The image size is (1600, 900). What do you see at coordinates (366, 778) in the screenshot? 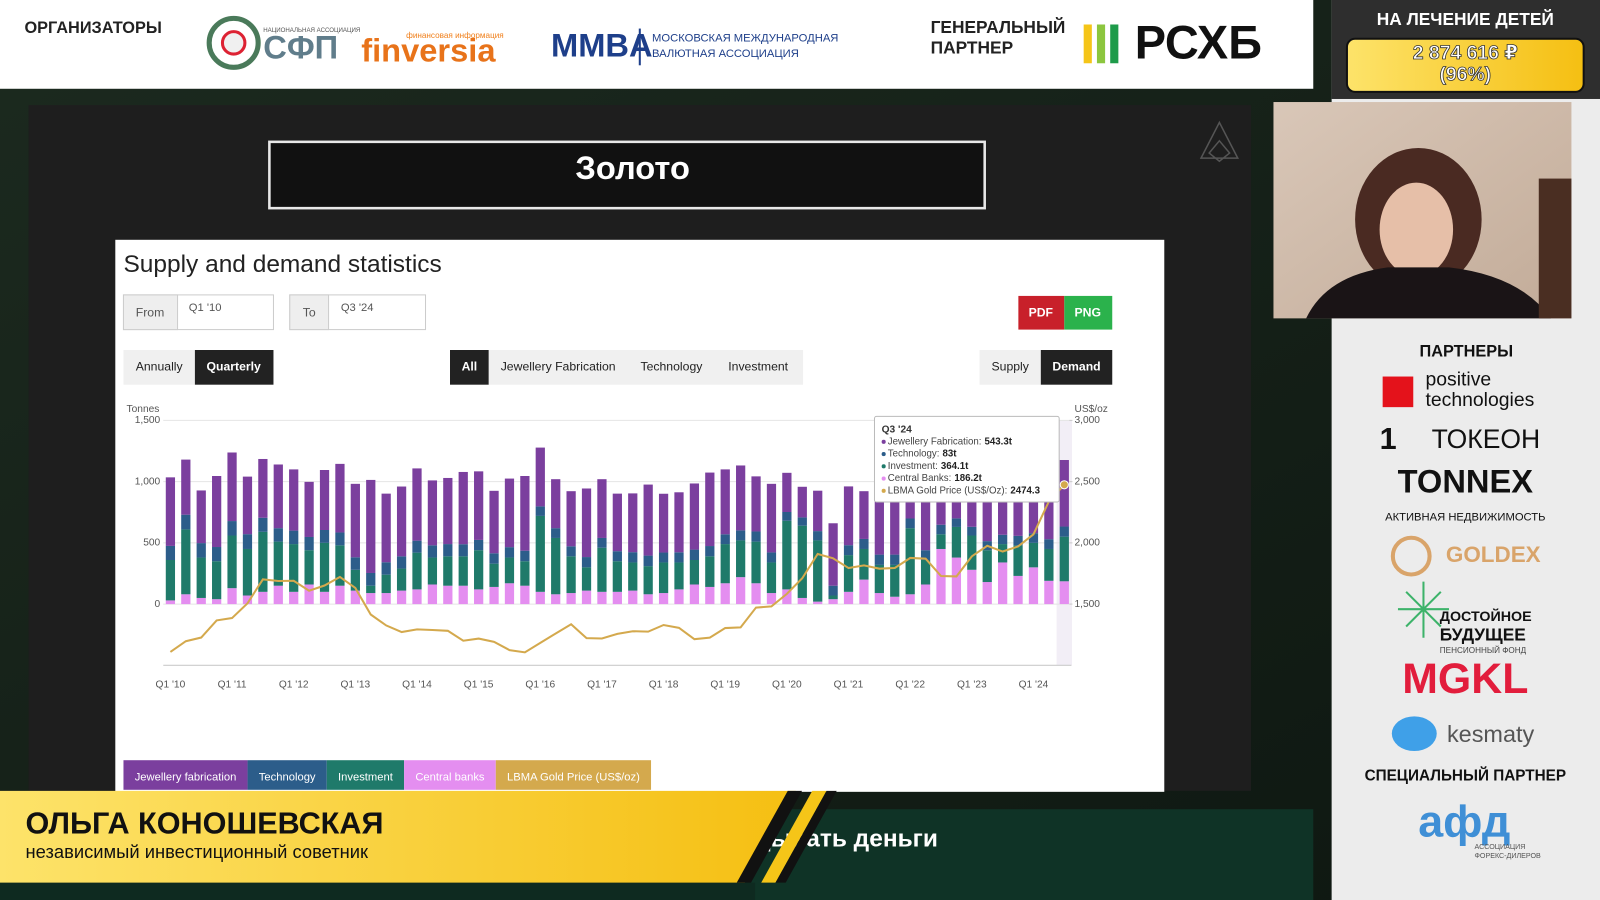
I see `legend-label: Investment` at bounding box center [366, 778].